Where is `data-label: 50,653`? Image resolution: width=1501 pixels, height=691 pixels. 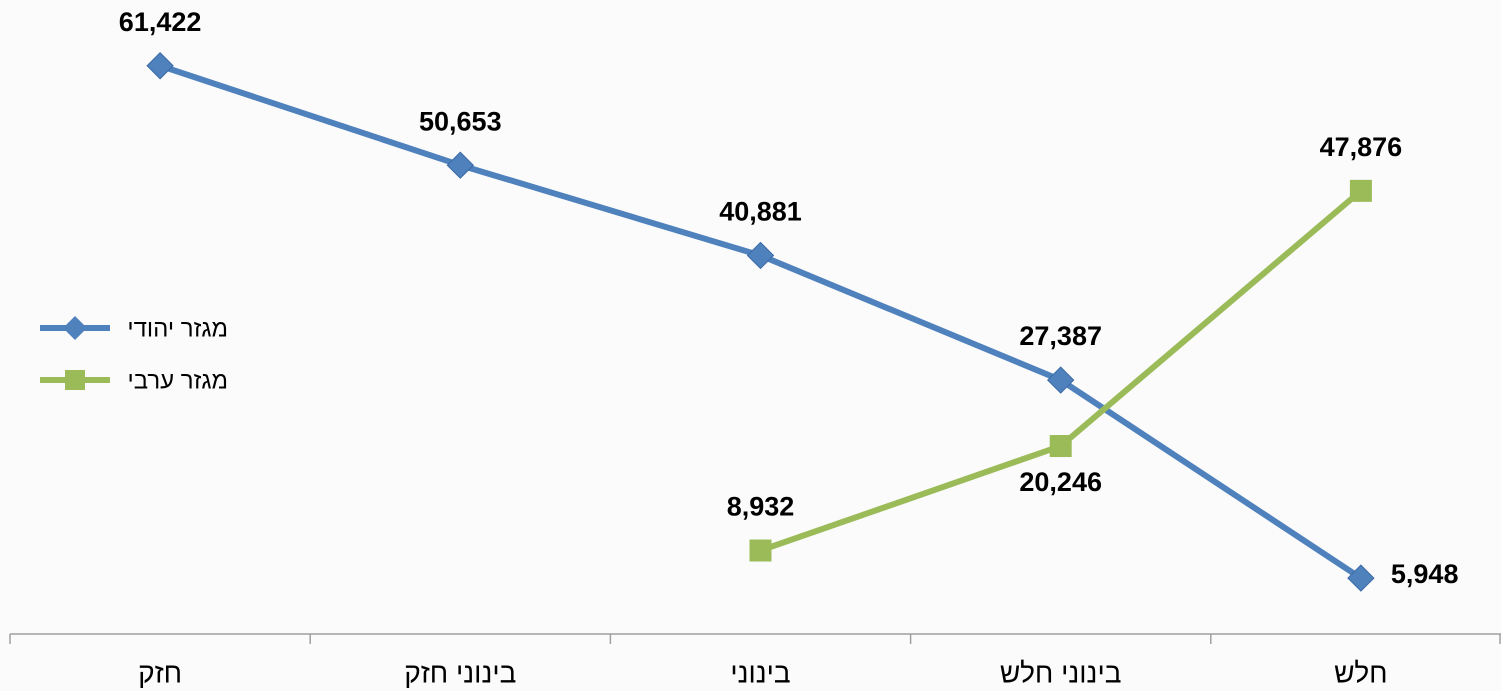
data-label: 50,653 is located at coordinates (460, 121).